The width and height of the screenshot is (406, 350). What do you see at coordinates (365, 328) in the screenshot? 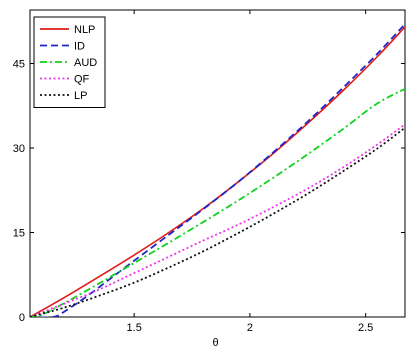
I see `x-tick-label: 2.5` at bounding box center [365, 328].